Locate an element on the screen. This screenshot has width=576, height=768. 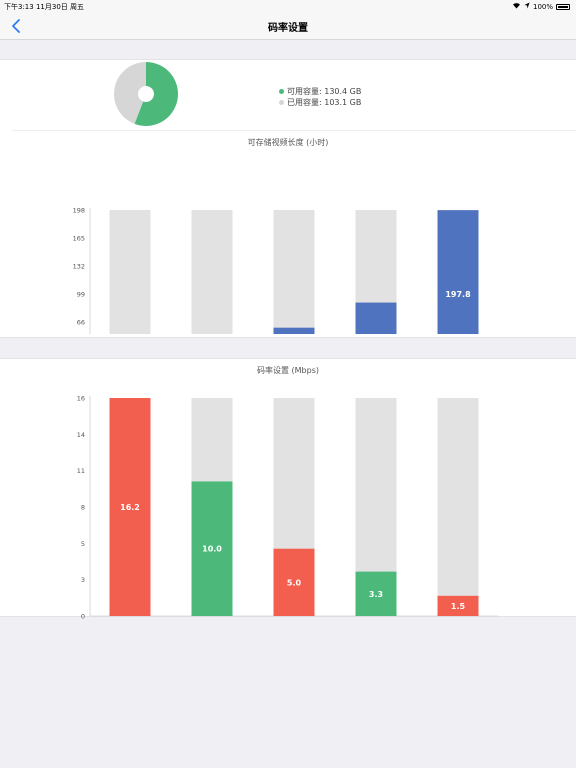
bar-1080P is located at coordinates (130, 507).